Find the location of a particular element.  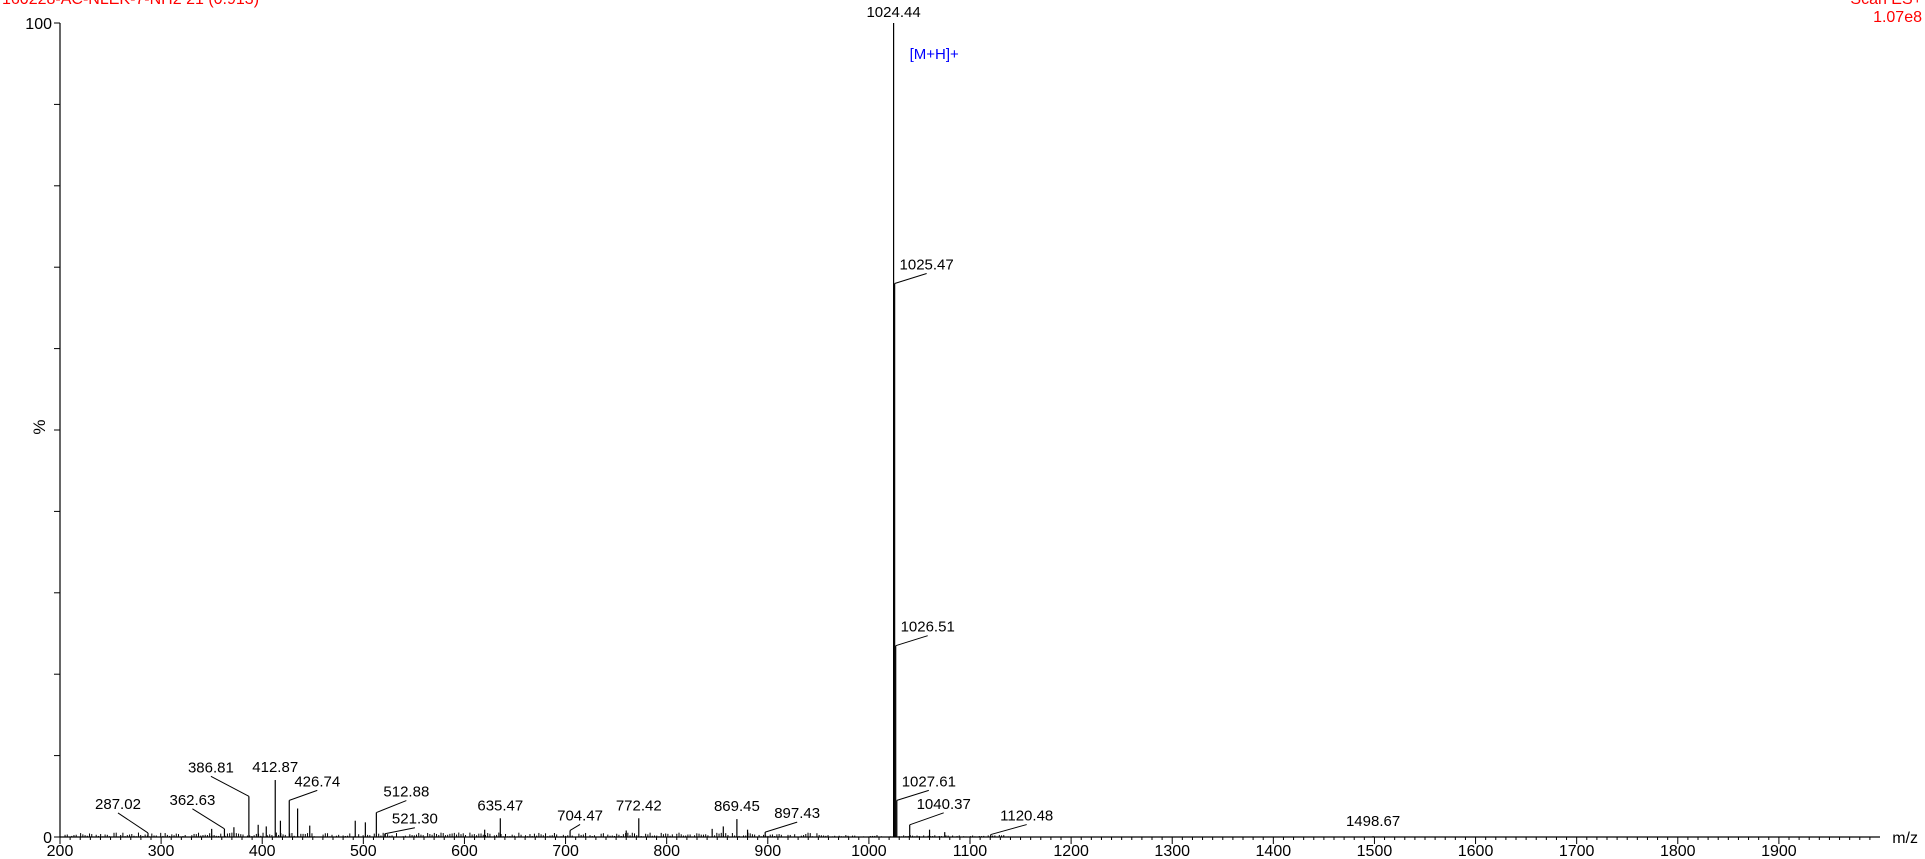

peak-label: 412.87 is located at coordinates (275, 767).